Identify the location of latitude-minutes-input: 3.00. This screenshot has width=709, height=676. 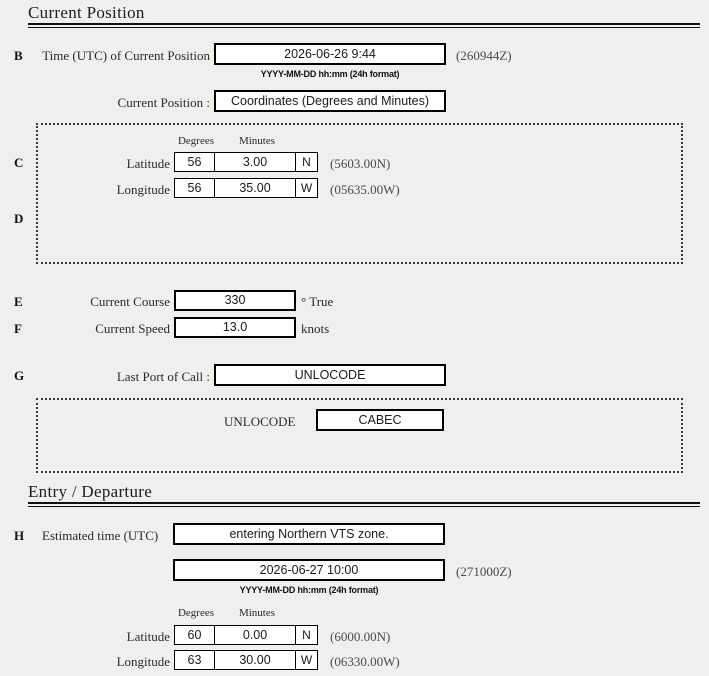
(255, 162).